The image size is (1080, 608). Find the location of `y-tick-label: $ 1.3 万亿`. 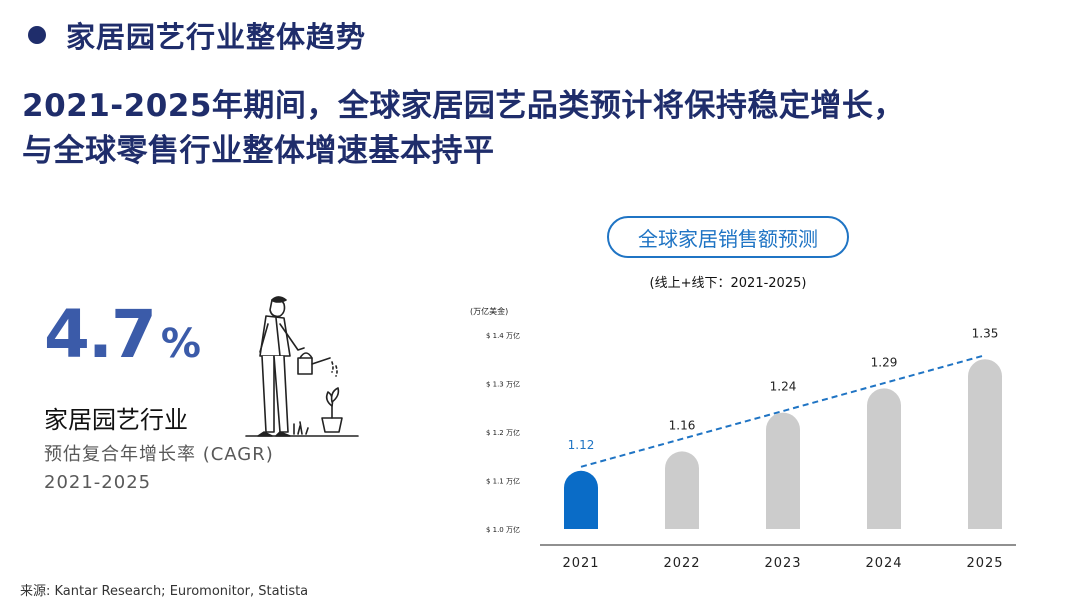

y-tick-label: $ 1.3 万亿 is located at coordinates (503, 384).